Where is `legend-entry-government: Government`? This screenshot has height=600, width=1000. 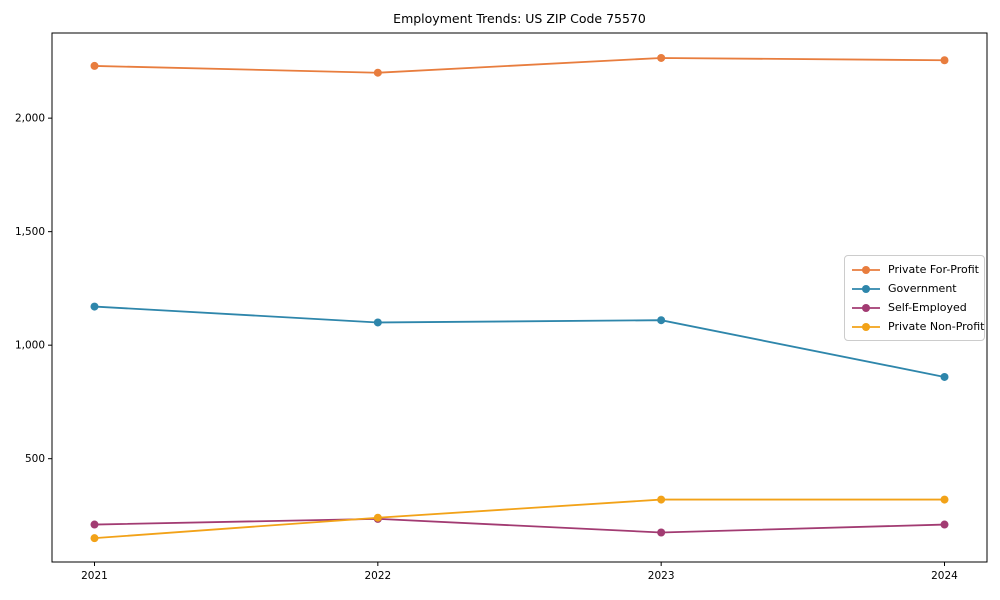
legend-entry-government: Government is located at coordinates (914, 288).